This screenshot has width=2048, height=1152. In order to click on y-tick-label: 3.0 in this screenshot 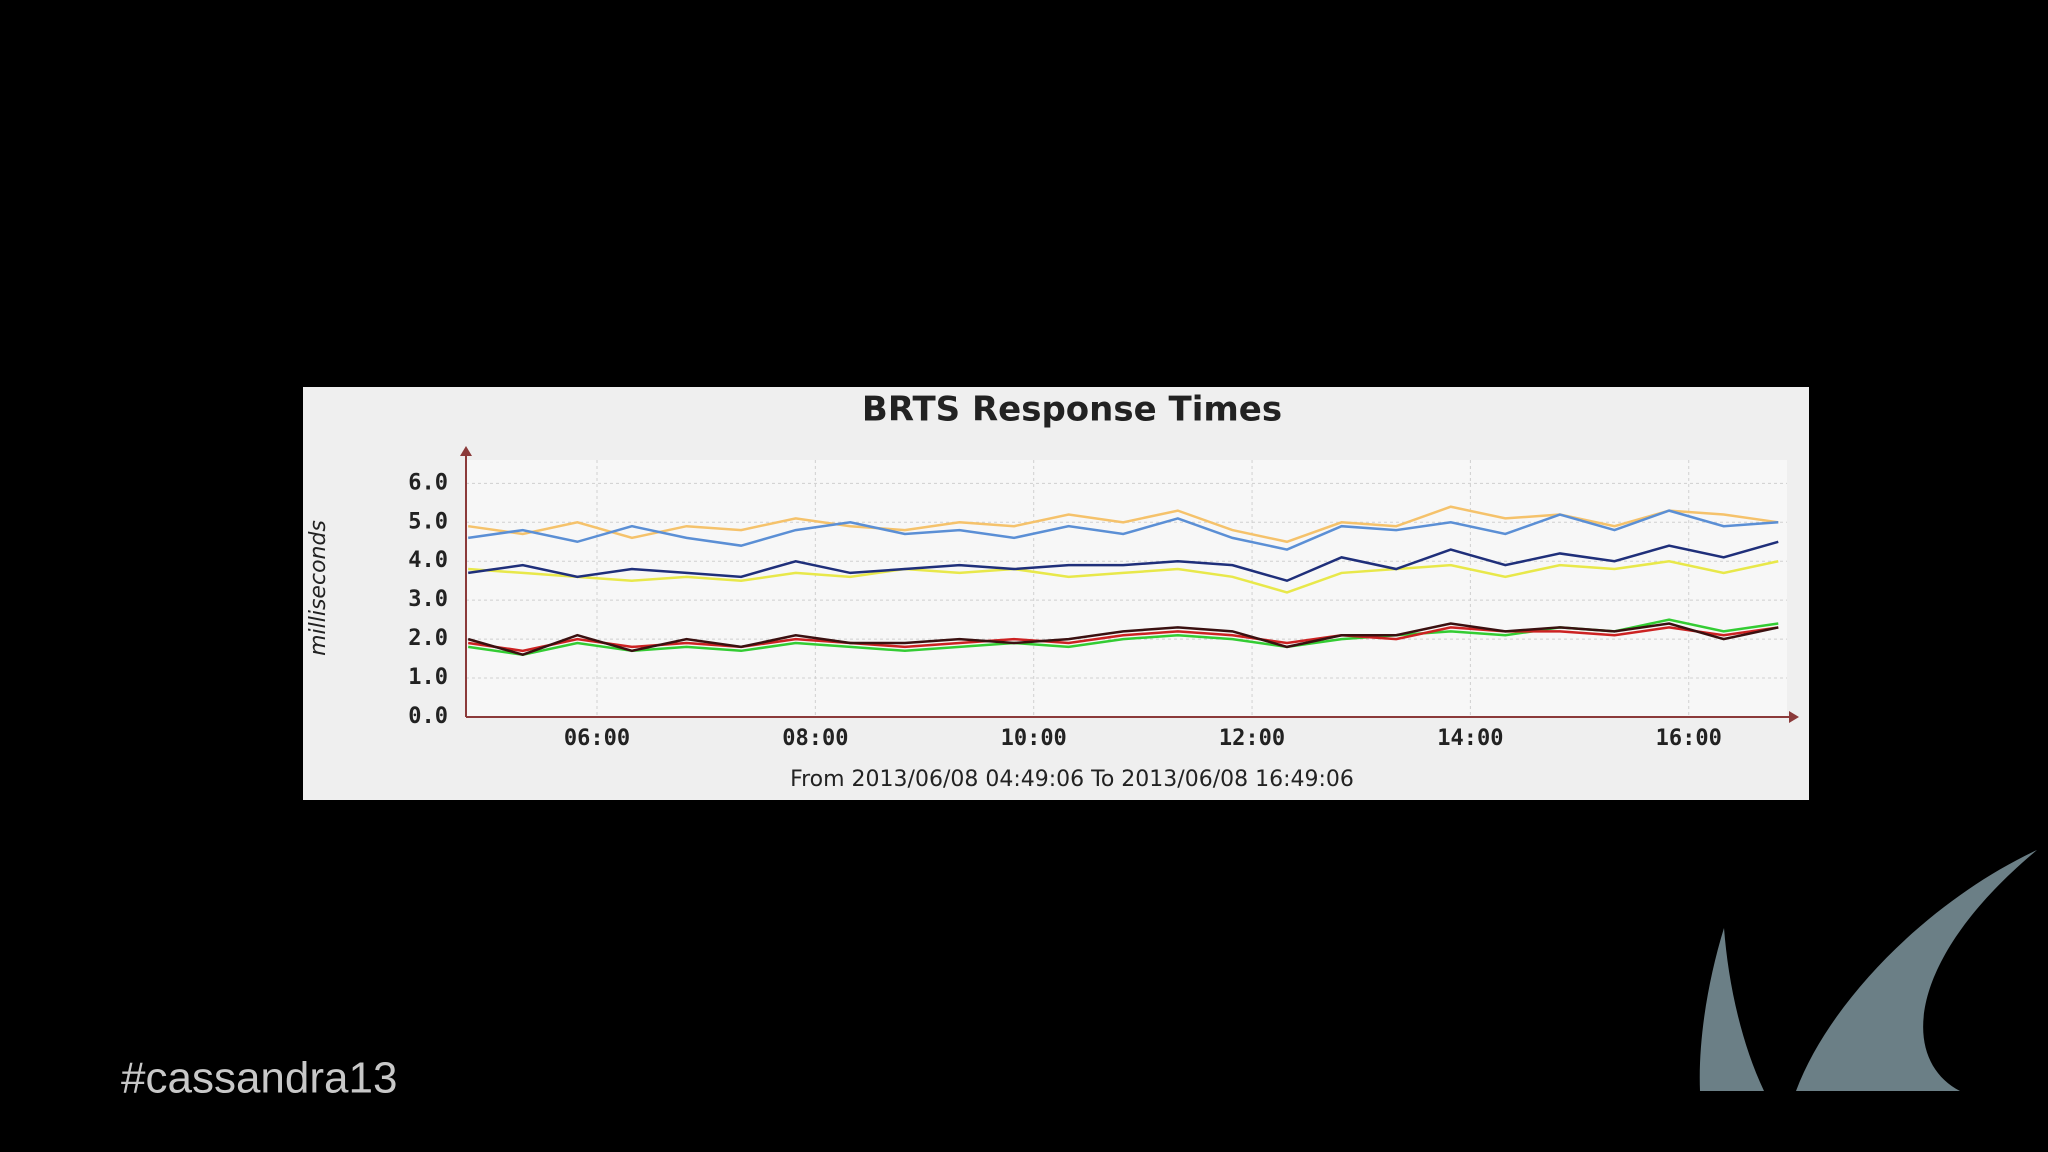, I will do `click(428, 599)`.